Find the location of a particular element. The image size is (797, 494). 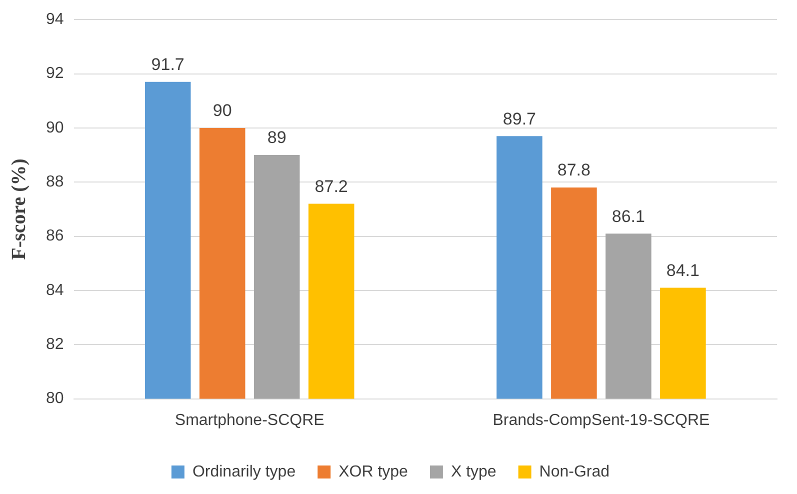

y-tick-label: 94 is located at coordinates (55, 19).